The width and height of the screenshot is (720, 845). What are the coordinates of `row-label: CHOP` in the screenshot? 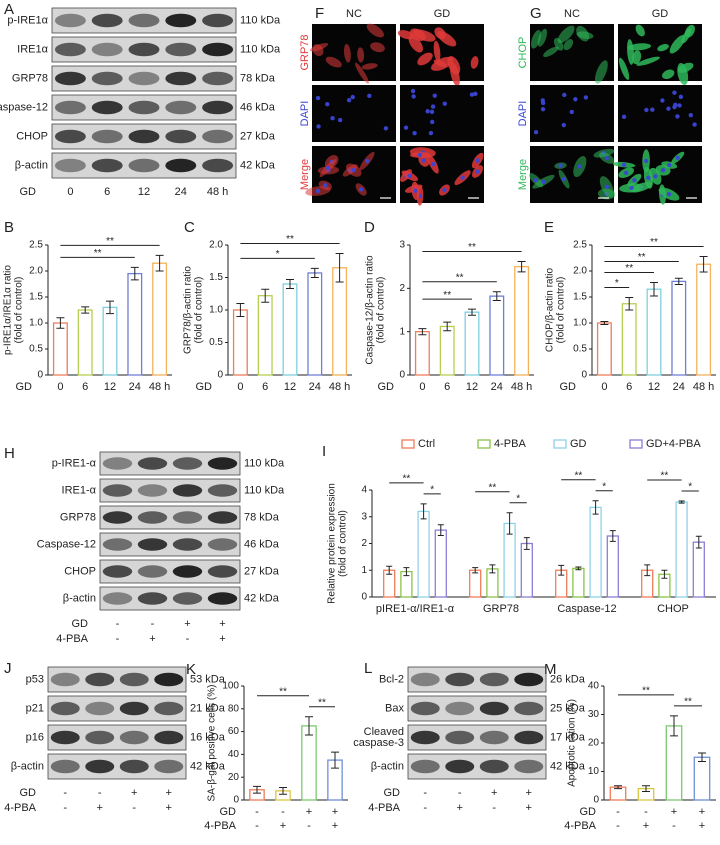 It's located at (523, 53).